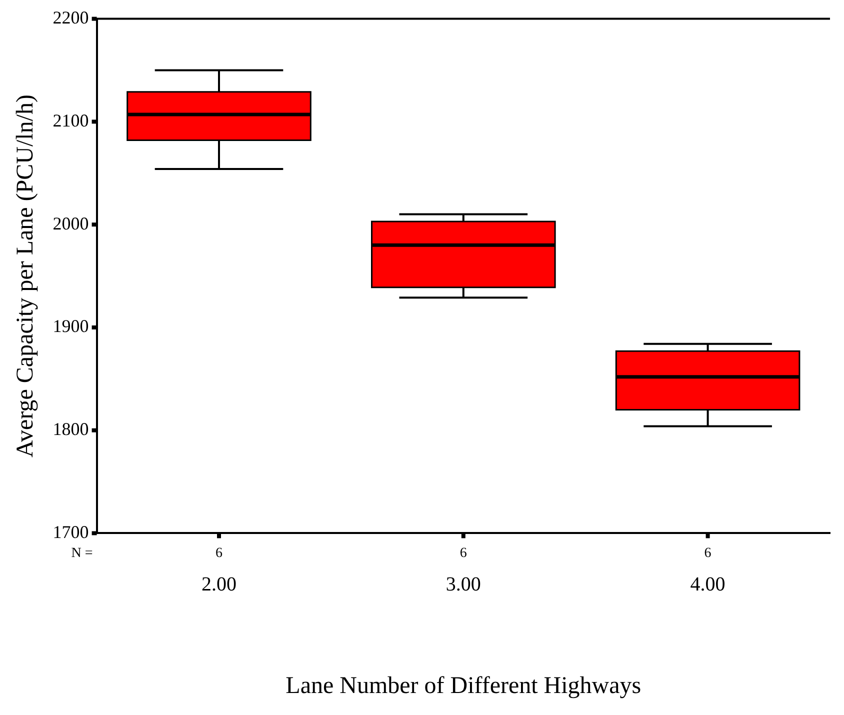 The image size is (844, 715). What do you see at coordinates (70, 429) in the screenshot?
I see `y-tick-label: 1800` at bounding box center [70, 429].